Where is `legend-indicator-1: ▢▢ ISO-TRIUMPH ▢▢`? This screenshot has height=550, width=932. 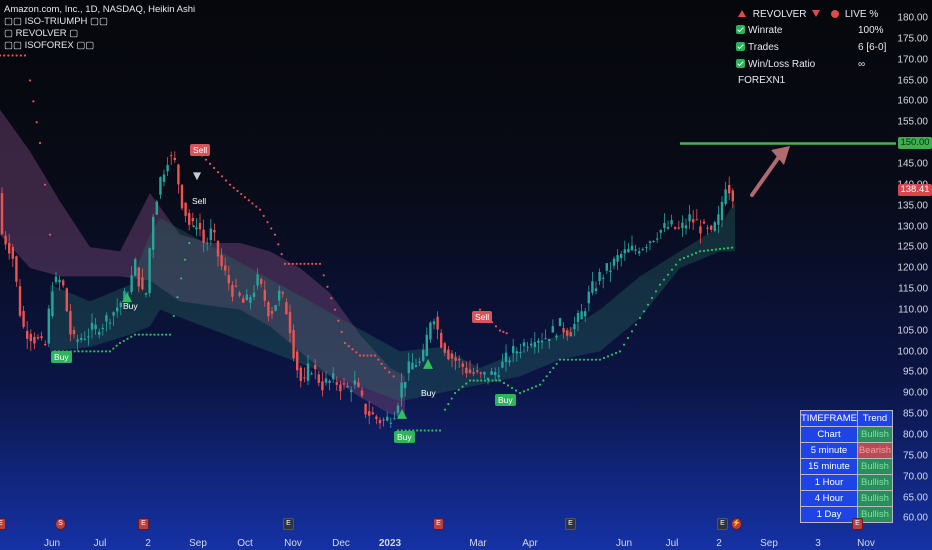 legend-indicator-1: ▢▢ ISO-TRIUMPH ▢▢ is located at coordinates (56, 21).